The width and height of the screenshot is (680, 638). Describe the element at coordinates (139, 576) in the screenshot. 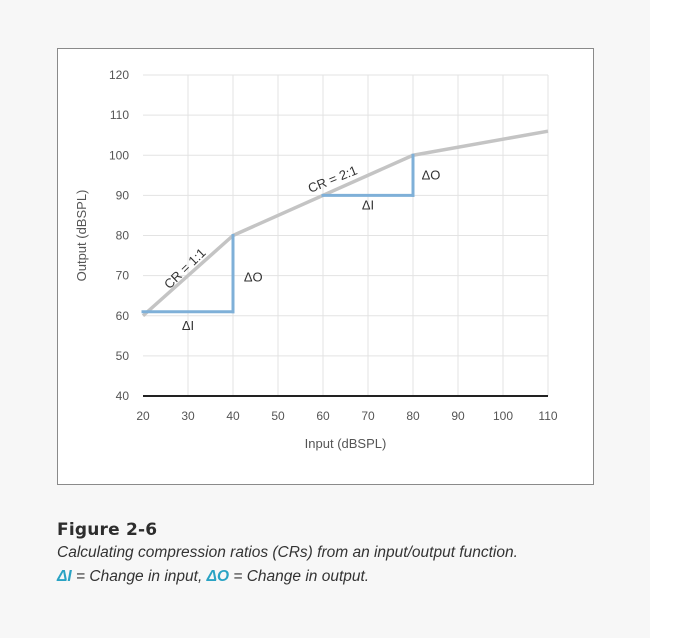

I see `caption-text-input: = Change in input,` at that location.